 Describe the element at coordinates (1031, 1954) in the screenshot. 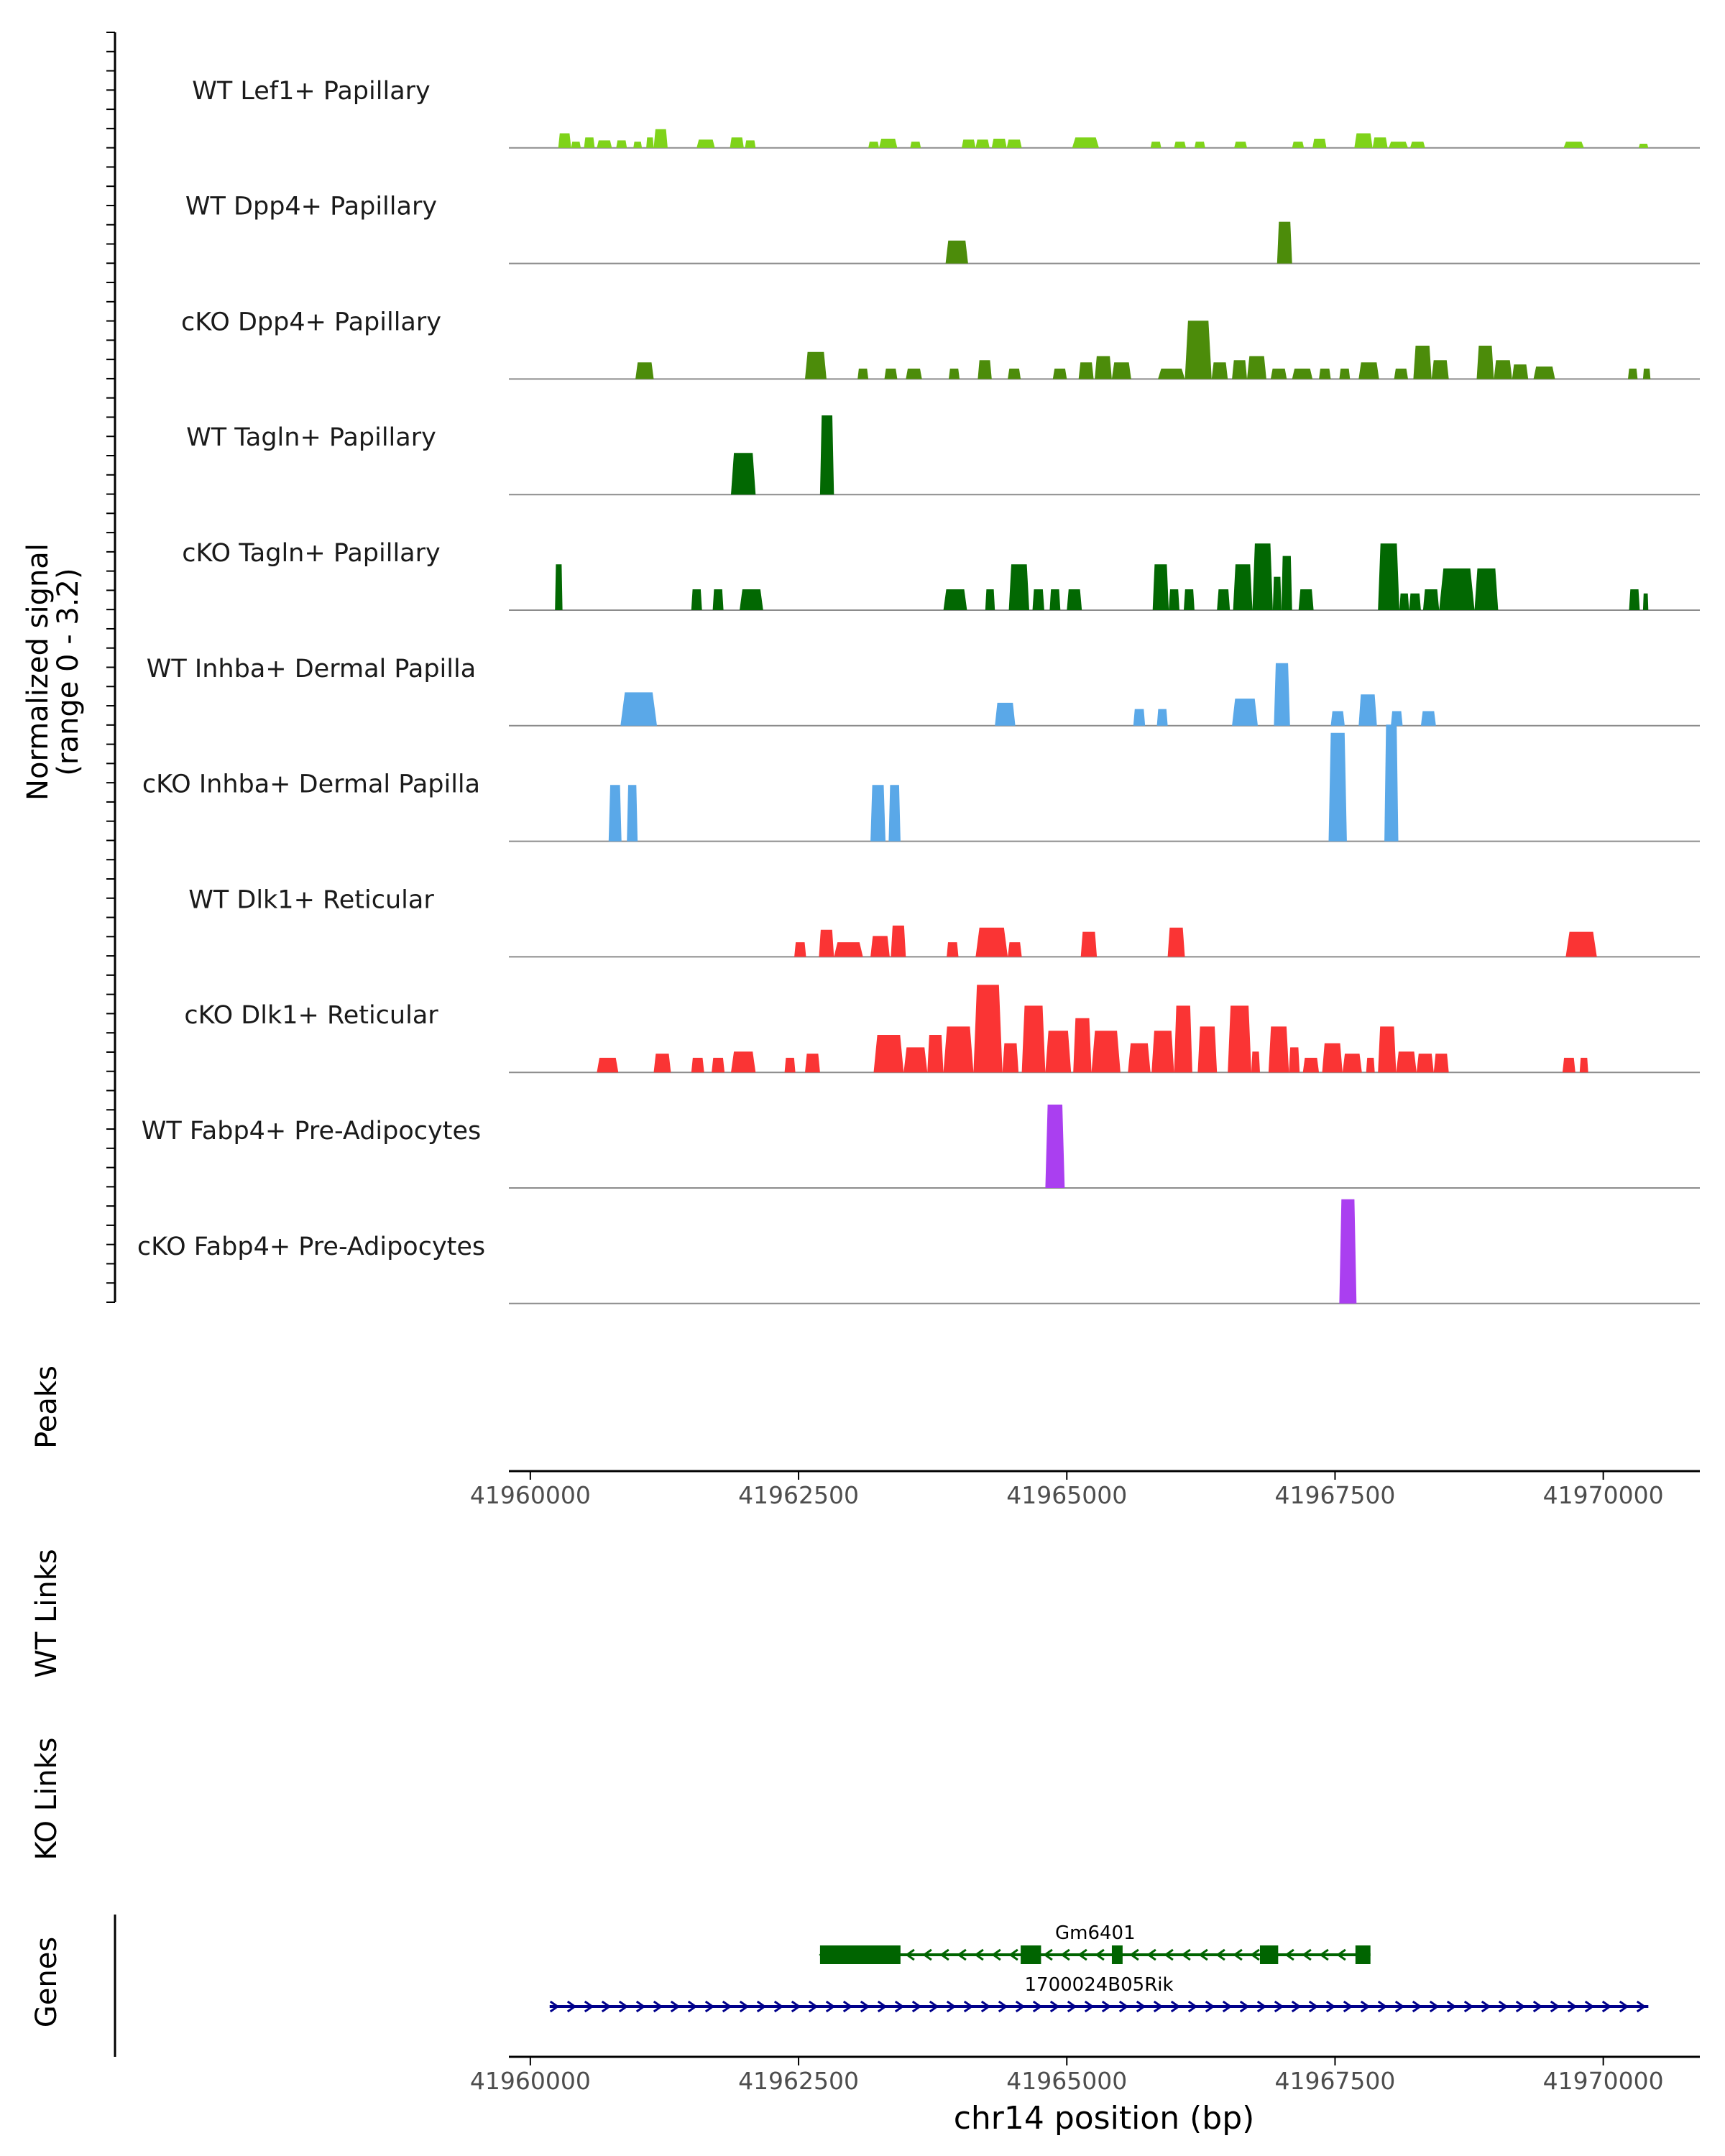

I see `exon` at that location.